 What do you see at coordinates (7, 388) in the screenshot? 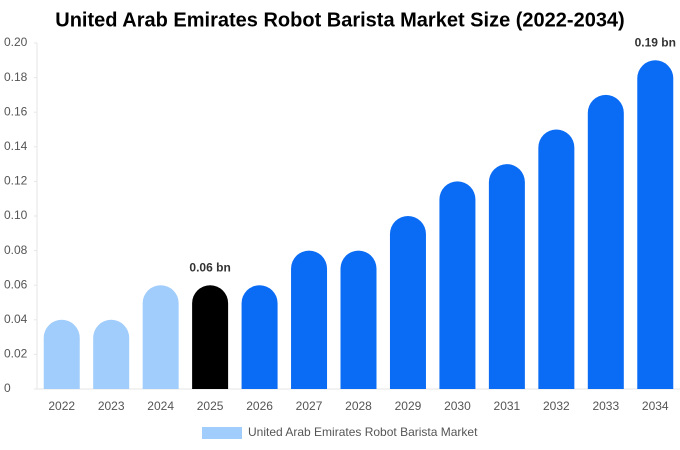
I see `y-tick-label: 0` at bounding box center [7, 388].